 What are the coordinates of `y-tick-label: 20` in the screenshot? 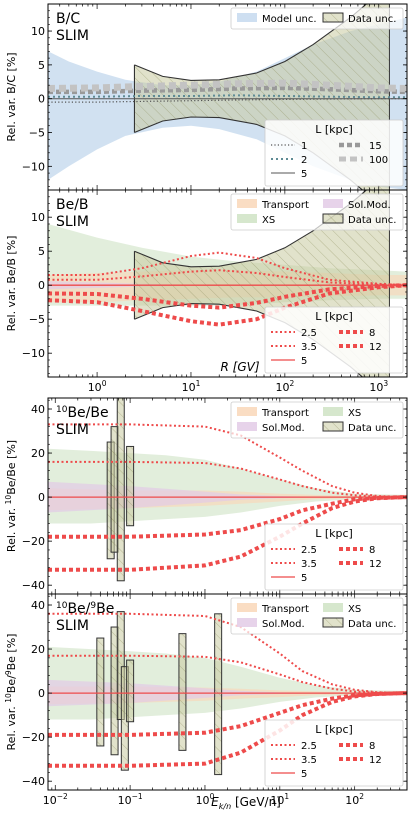 It's located at (38, 453).